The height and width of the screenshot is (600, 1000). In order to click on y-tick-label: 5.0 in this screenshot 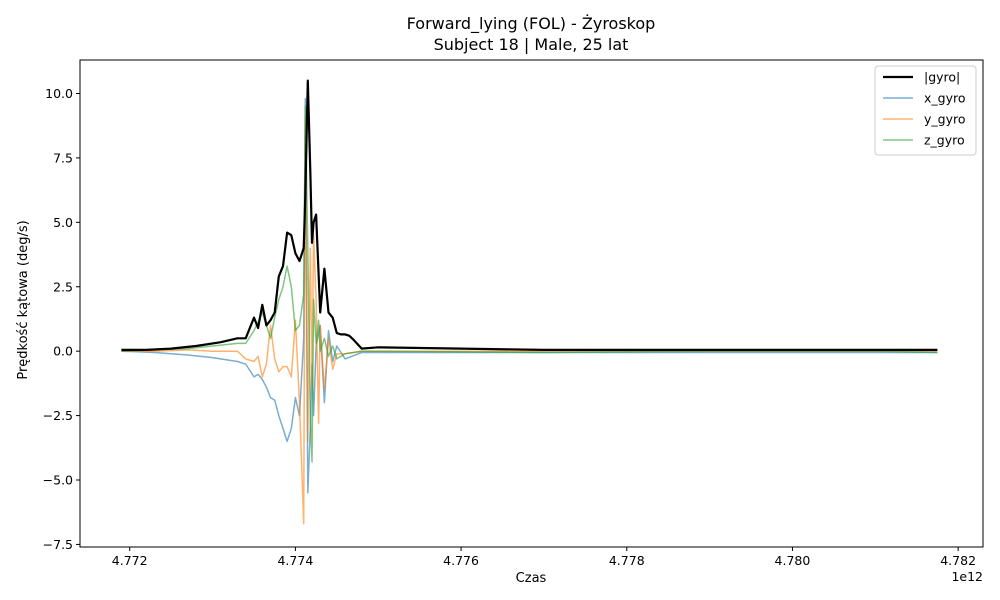, I will do `click(63, 222)`.